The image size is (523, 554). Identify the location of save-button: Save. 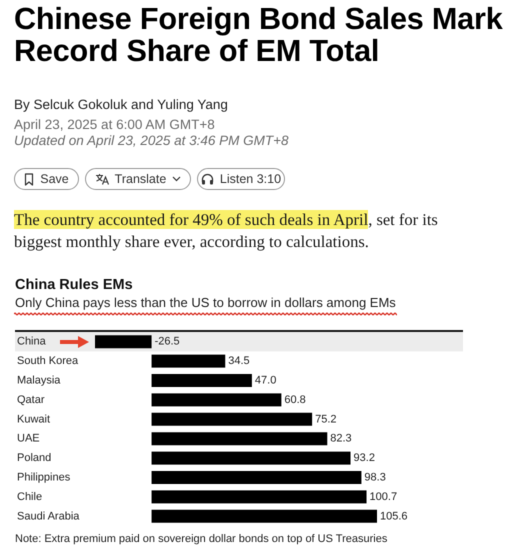
(46, 179).